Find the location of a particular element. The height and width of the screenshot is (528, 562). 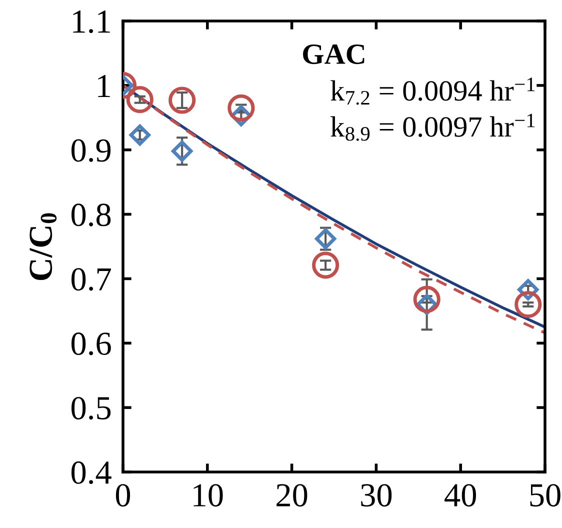

annotation: k$_{8.9}$ = 0.0097 hr$^{−1}$ is located at coordinates (432, 127).